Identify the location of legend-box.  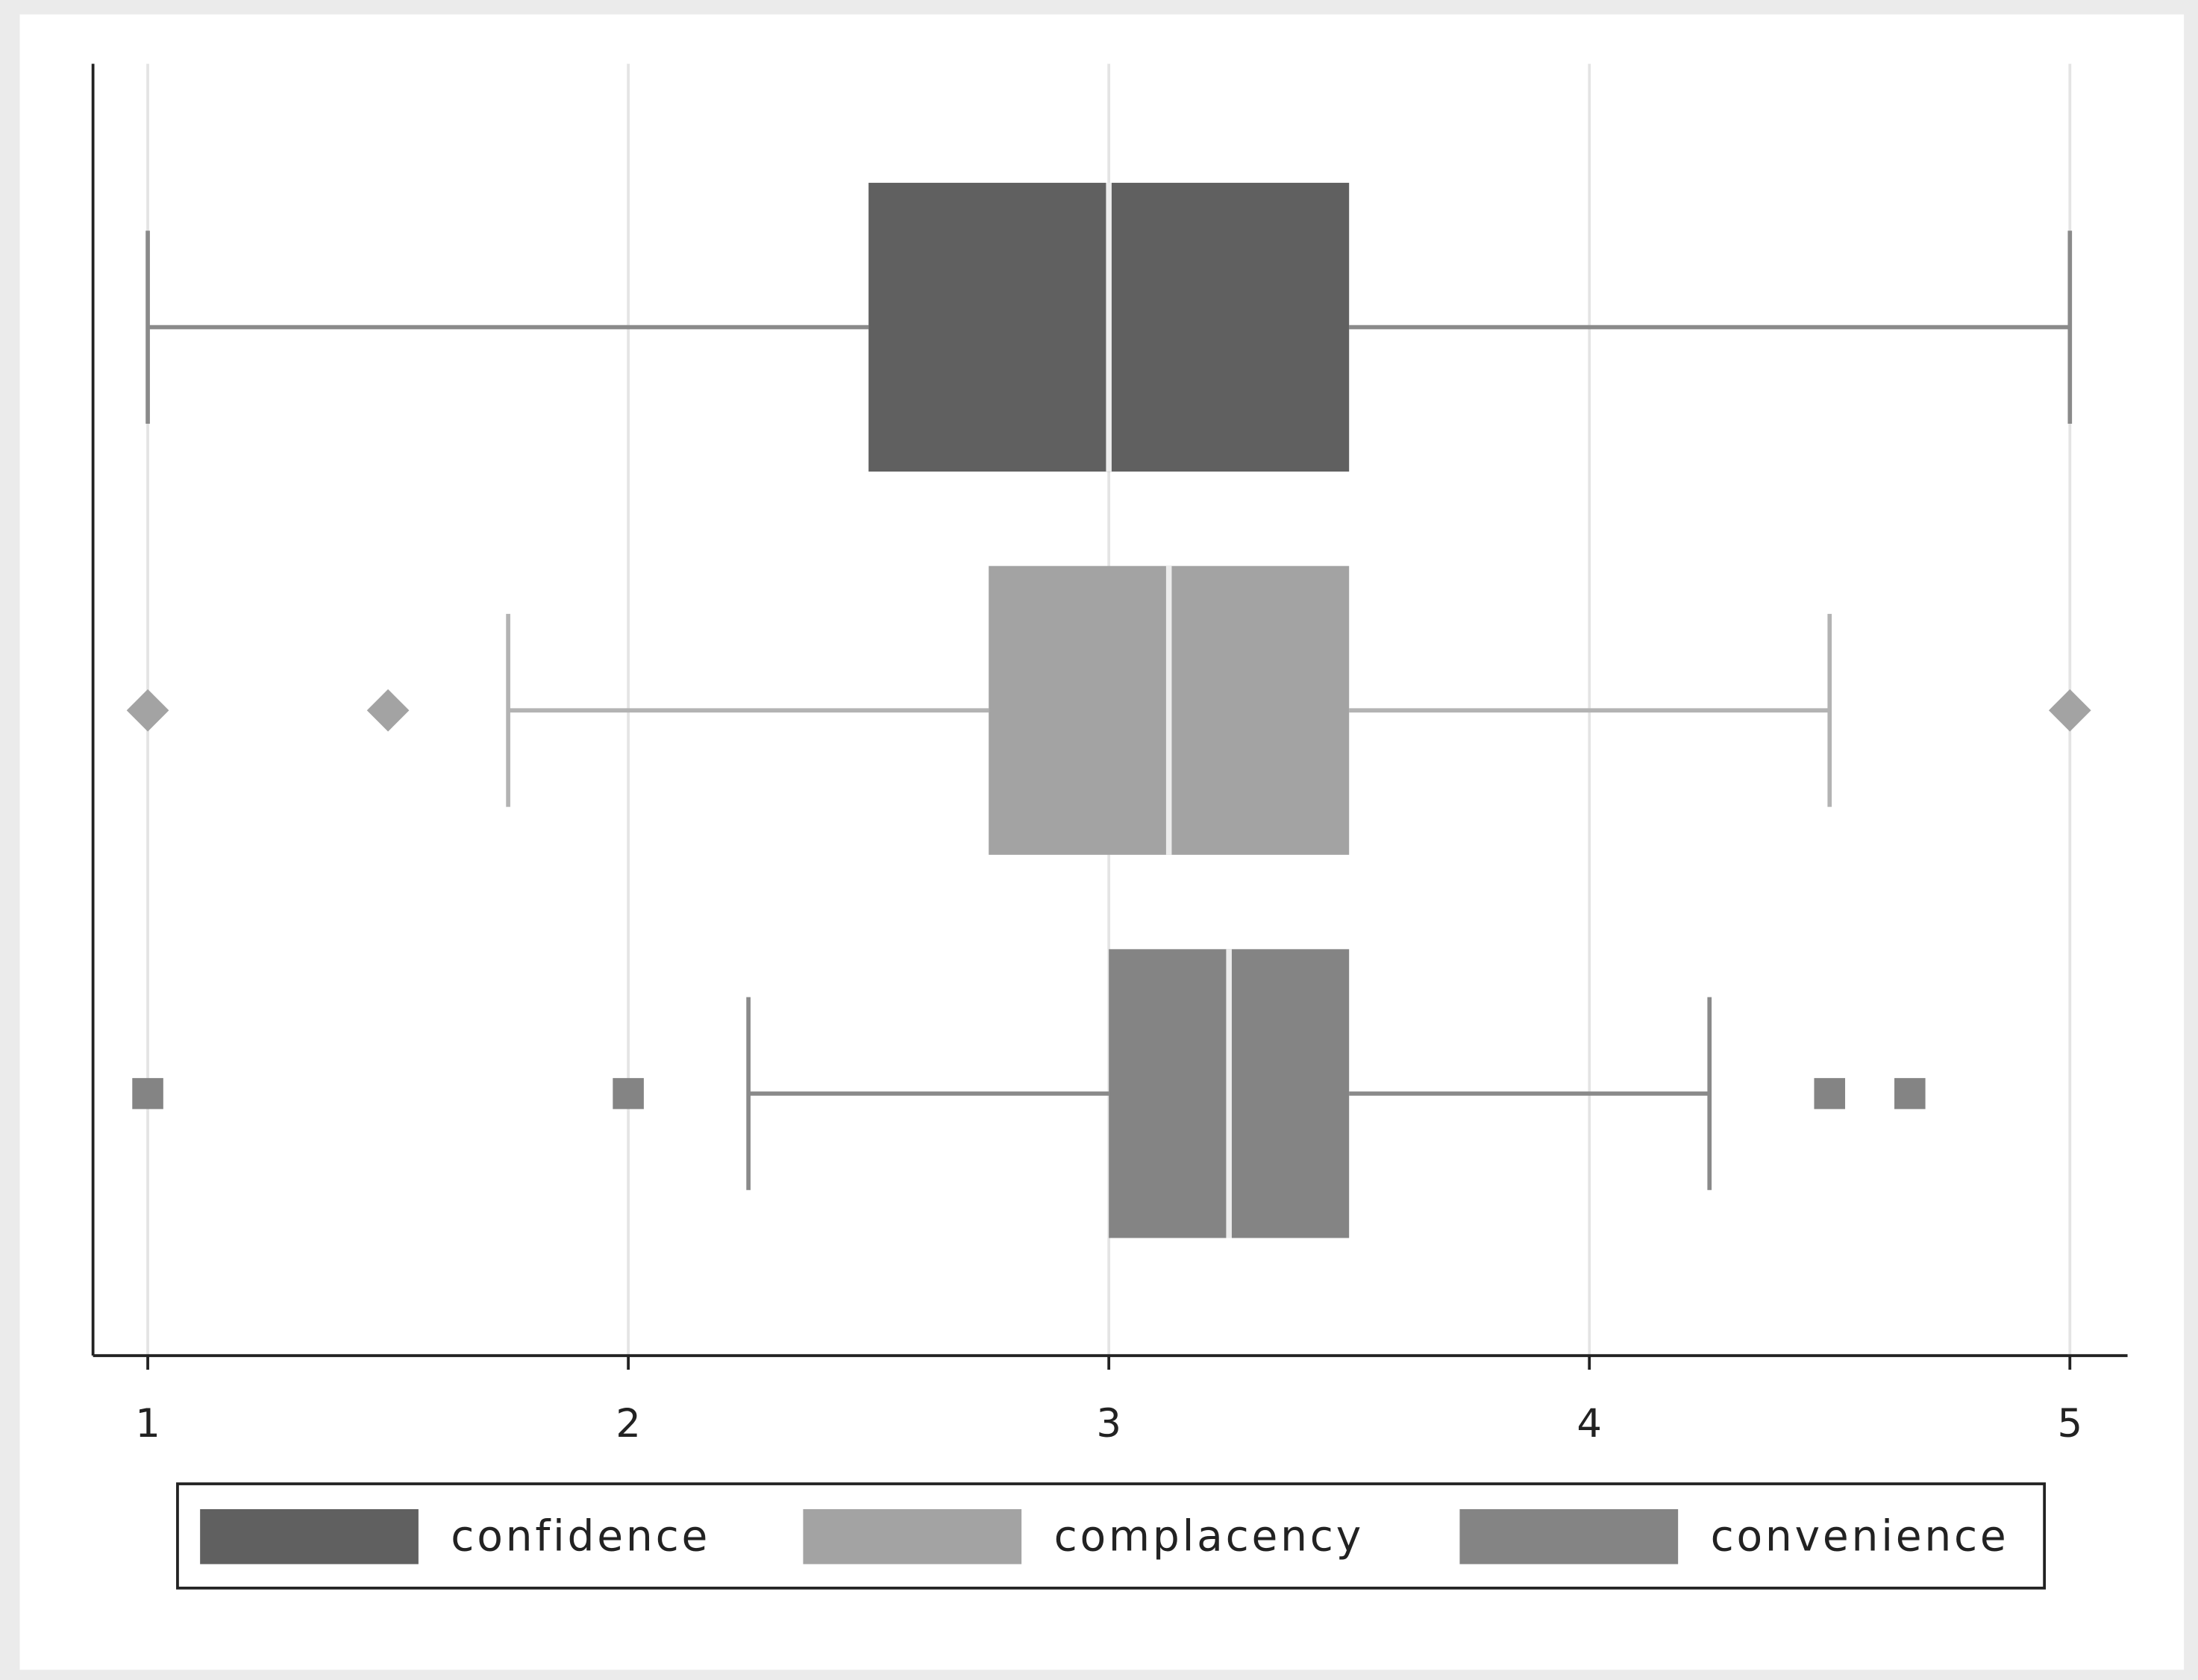
(1111, 1536).